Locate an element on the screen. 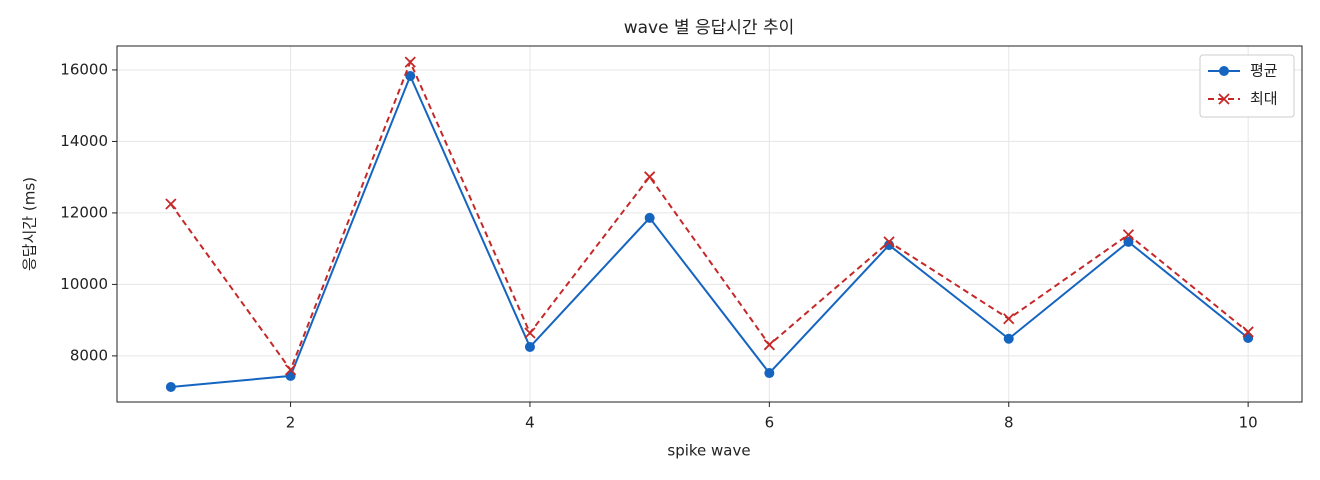 The height and width of the screenshot is (480, 1320). x-tick-label: 8 is located at coordinates (1009, 423).